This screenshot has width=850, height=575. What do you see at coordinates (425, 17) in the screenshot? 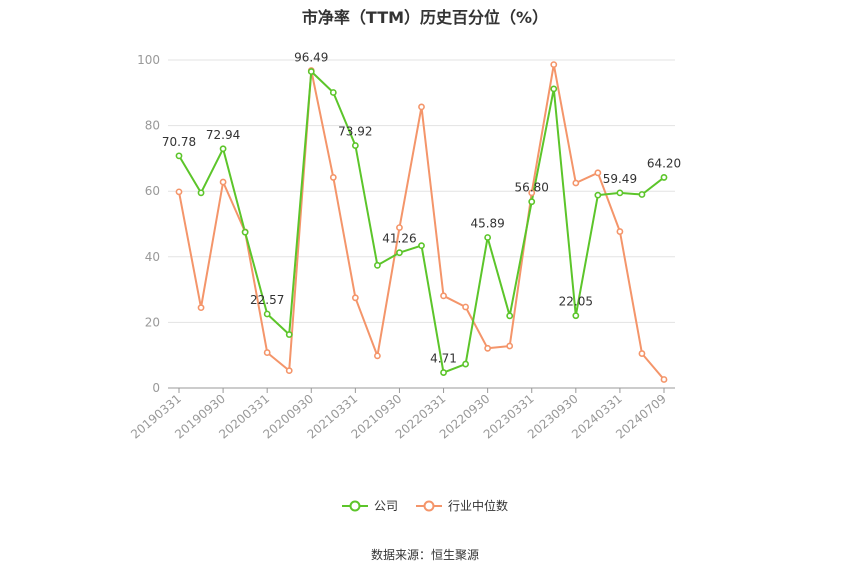
I see `chart-title: 市净率（TTM）历史百分位（%）` at bounding box center [425, 17].